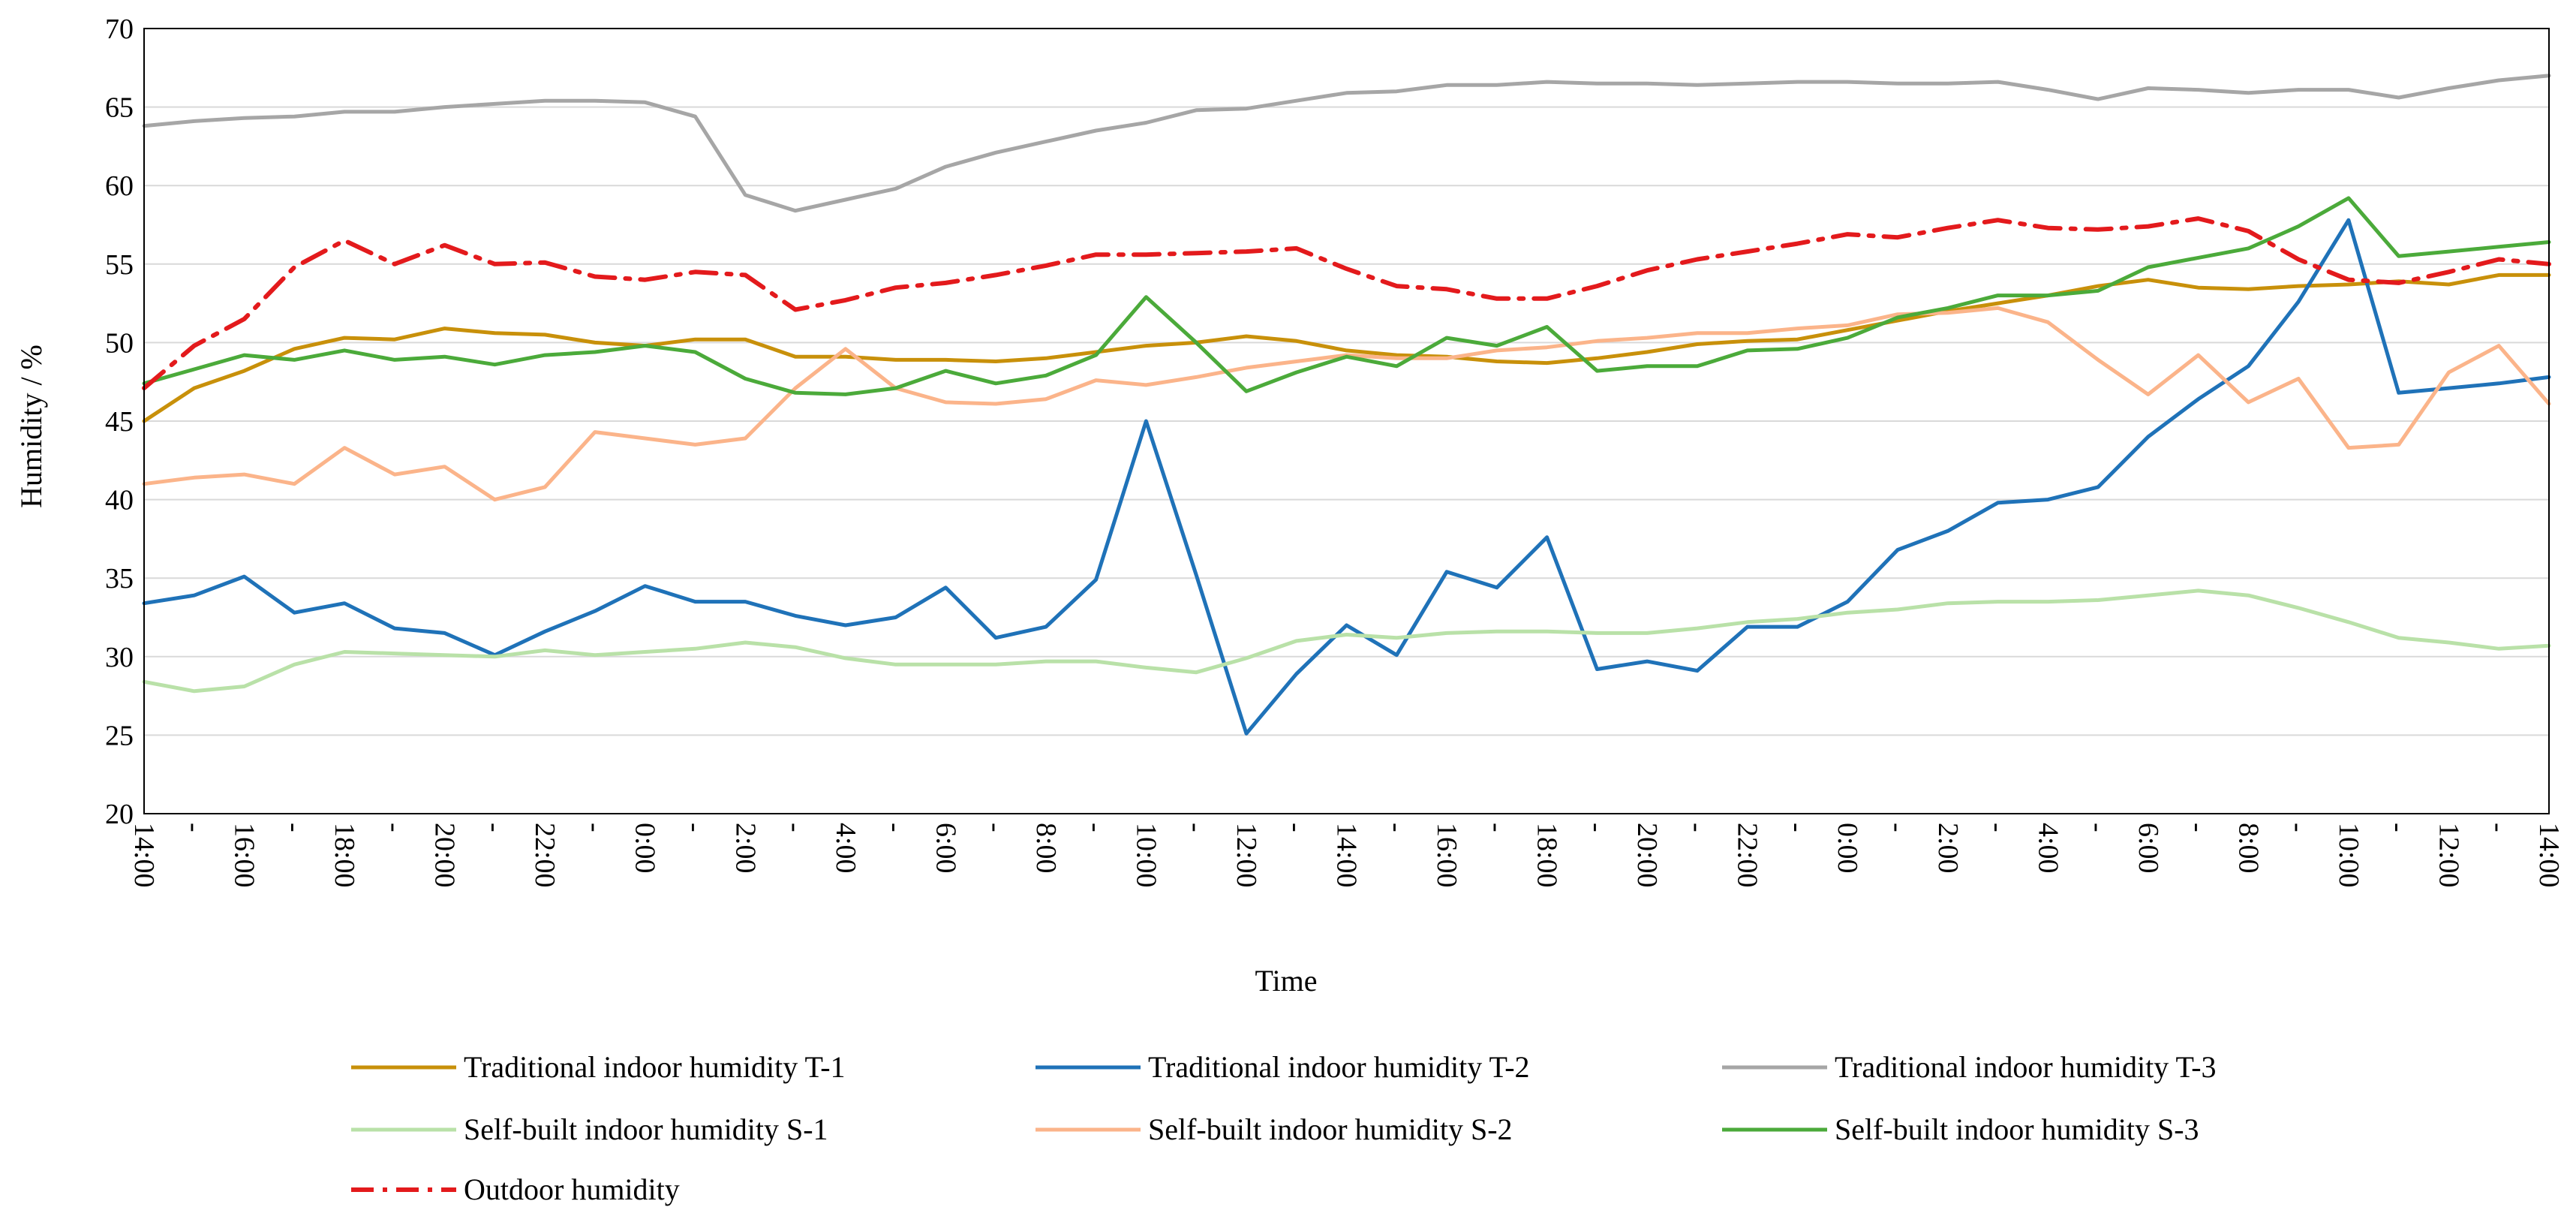 Image resolution: width=2576 pixels, height=1231 pixels. I want to click on y-axis-label: Humidity / %, so click(31, 426).